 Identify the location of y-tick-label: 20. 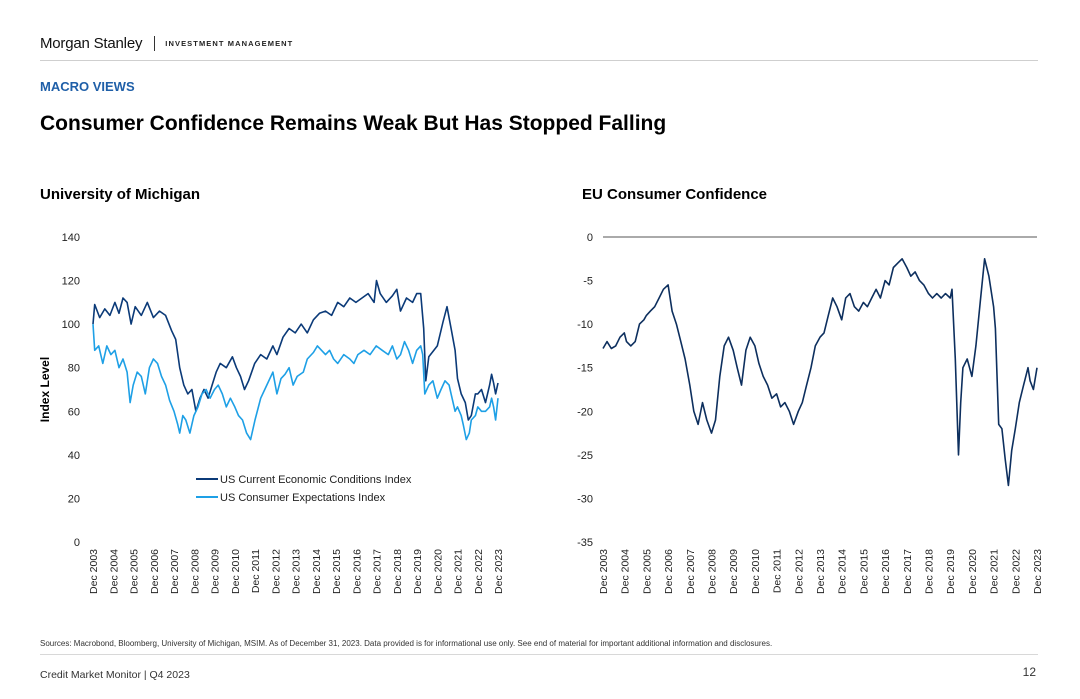
(74, 499).